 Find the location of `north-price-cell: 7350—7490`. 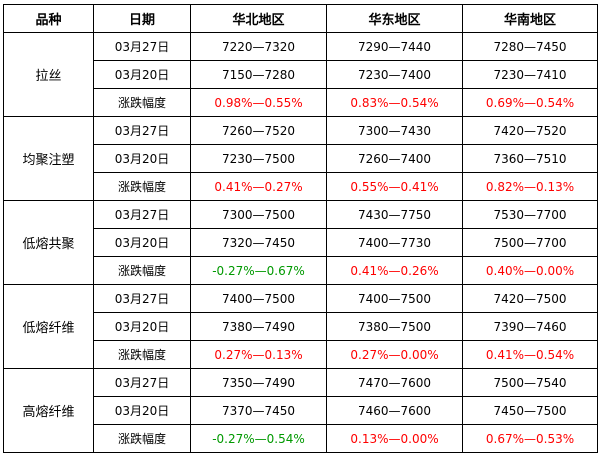

north-price-cell: 7350—7490 is located at coordinates (258, 382).